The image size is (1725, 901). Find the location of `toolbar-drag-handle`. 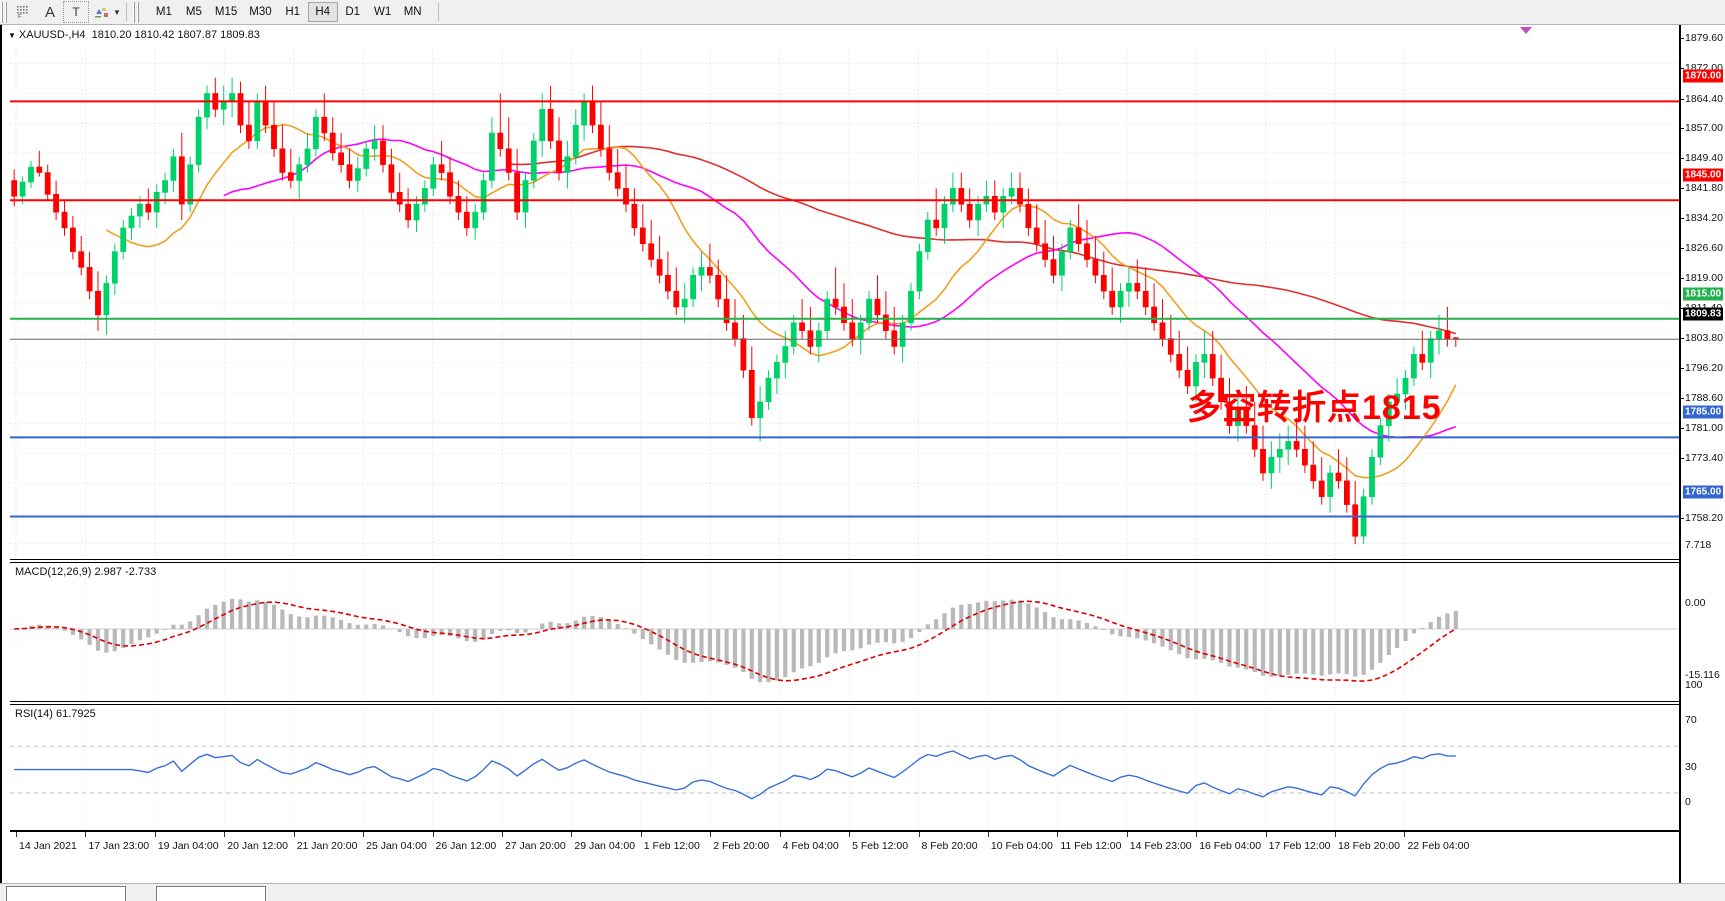

toolbar-drag-handle is located at coordinates (6, 12).